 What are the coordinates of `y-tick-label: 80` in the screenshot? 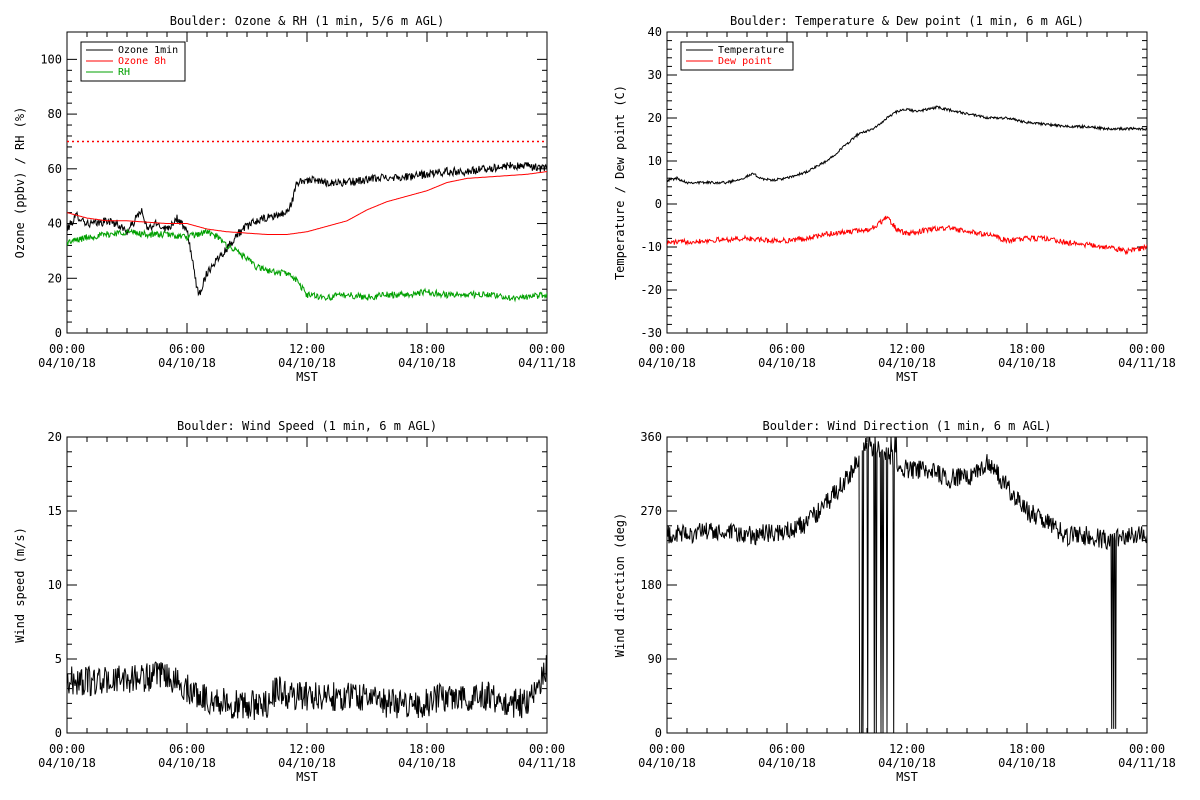 It's located at (55, 114).